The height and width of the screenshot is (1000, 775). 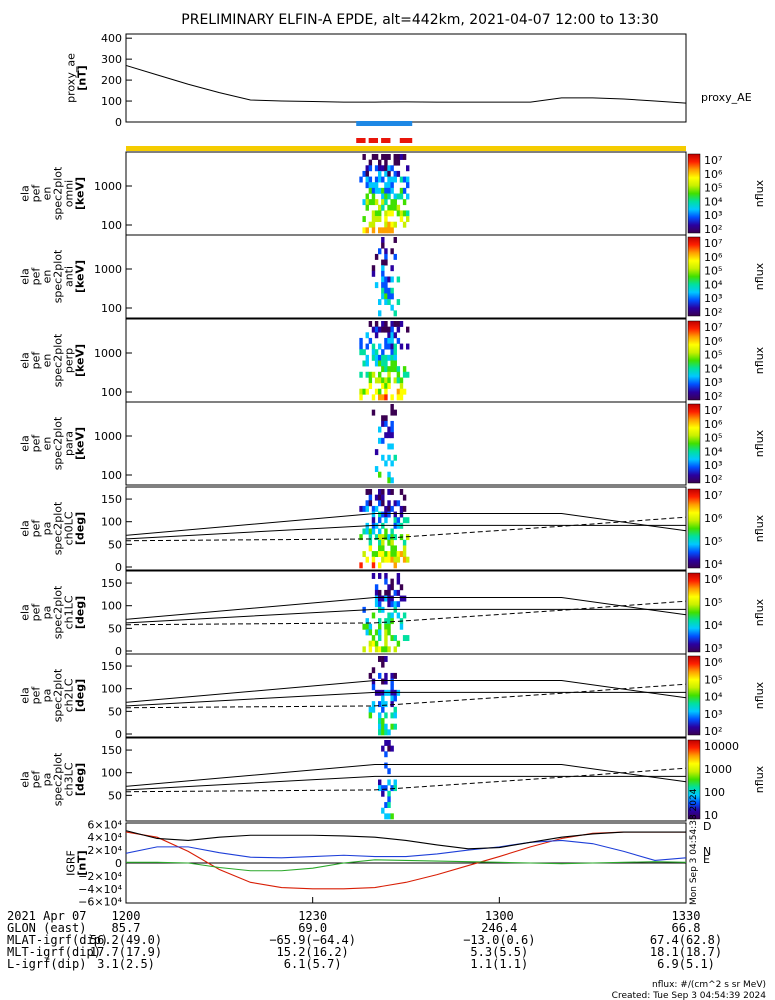 I want to click on footer-value: −13.0(0.6), so click(x=499, y=940).